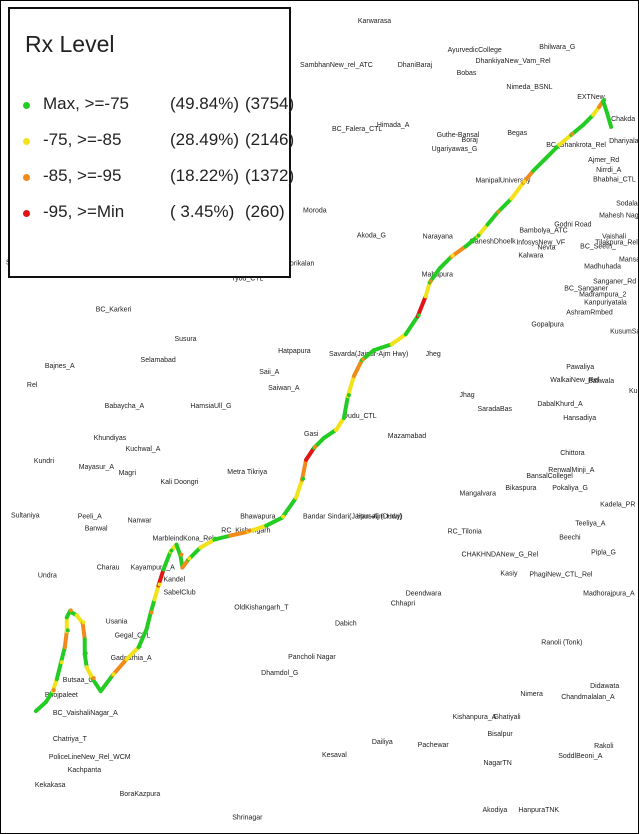  I want to click on place-label: Mangalvara, so click(478, 494).